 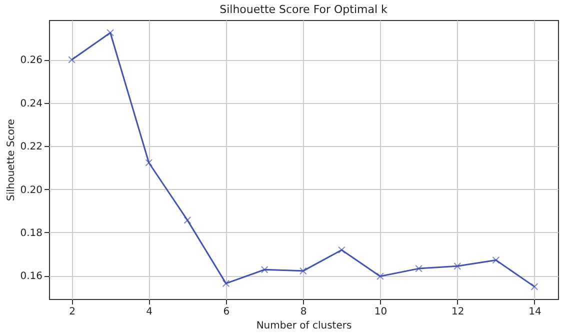 I want to click on x-tick-label: 14, so click(x=535, y=312).